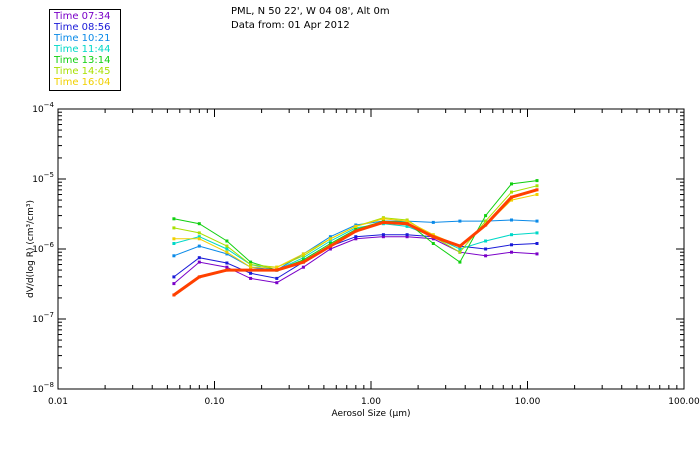 The height and width of the screenshot is (450, 700). I want to click on y-tick-label: 10⁻⁷, so click(43, 318).